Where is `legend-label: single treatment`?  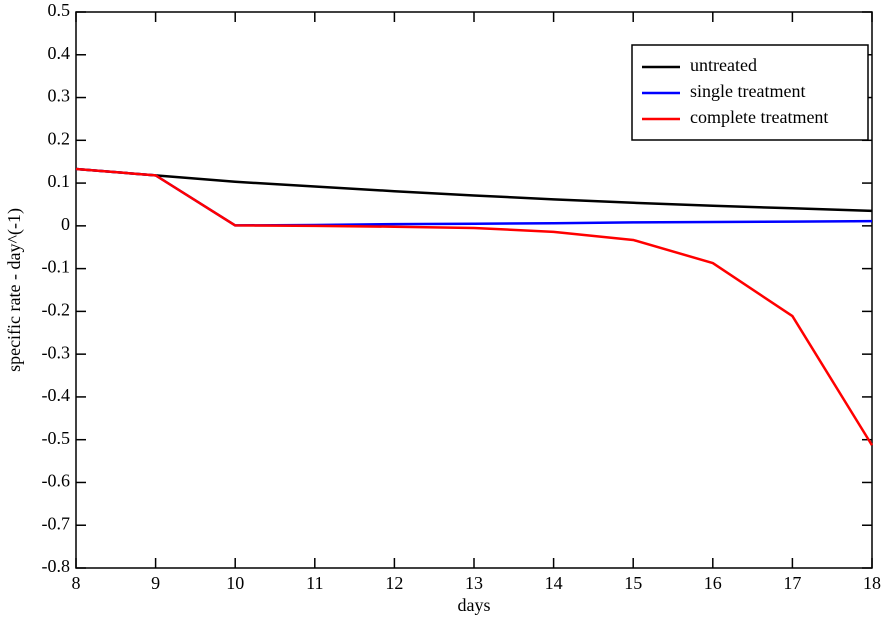 legend-label: single treatment is located at coordinates (747, 91).